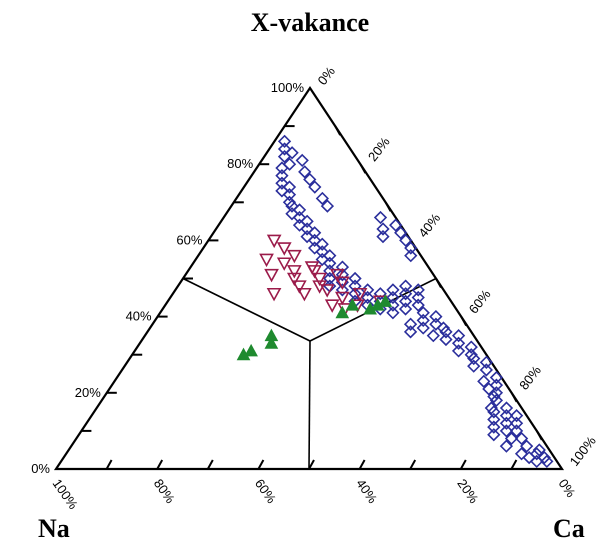 Image resolution: width=606 pixels, height=549 pixels. What do you see at coordinates (54, 528) in the screenshot?
I see `corner-label-na: Na` at bounding box center [54, 528].